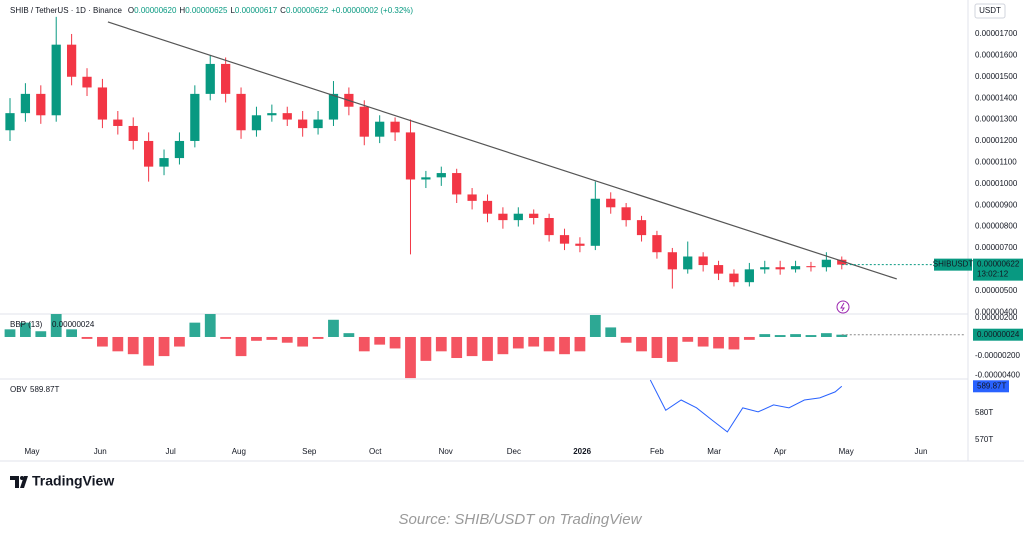 This screenshot has width=1024, height=535. Describe the element at coordinates (991, 385) in the screenshot. I see `last-value-label: 589.87T` at that location.